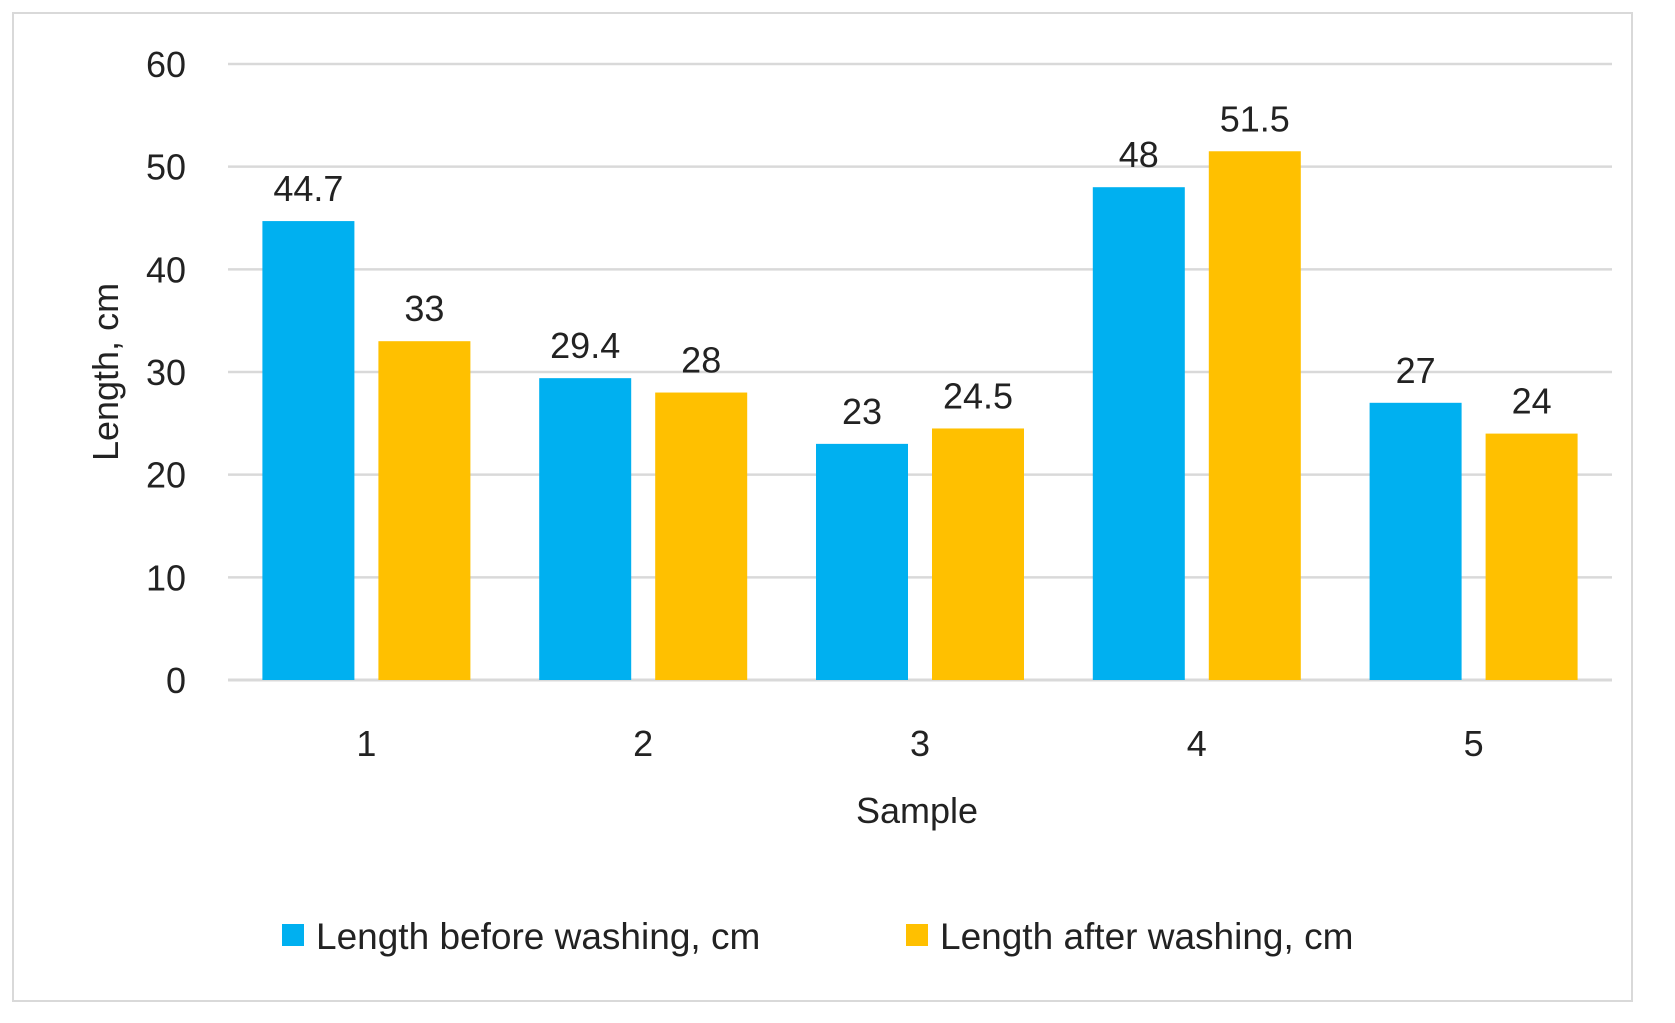  I want to click on y-tick-label: 30, so click(166, 372).